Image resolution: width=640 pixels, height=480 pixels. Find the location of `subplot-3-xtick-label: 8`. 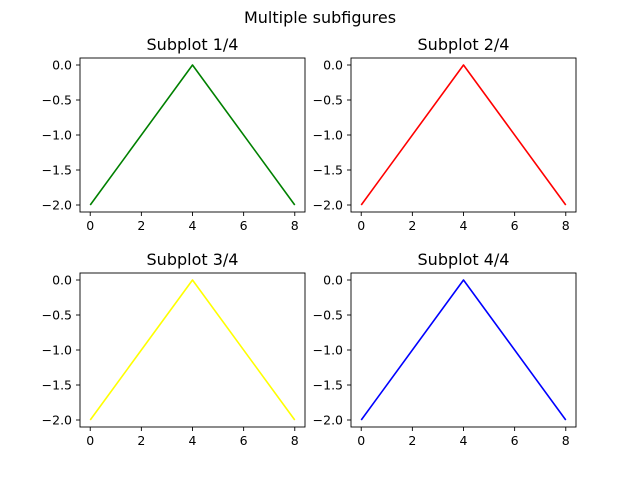

subplot-3-xtick-label: 8 is located at coordinates (295, 440).